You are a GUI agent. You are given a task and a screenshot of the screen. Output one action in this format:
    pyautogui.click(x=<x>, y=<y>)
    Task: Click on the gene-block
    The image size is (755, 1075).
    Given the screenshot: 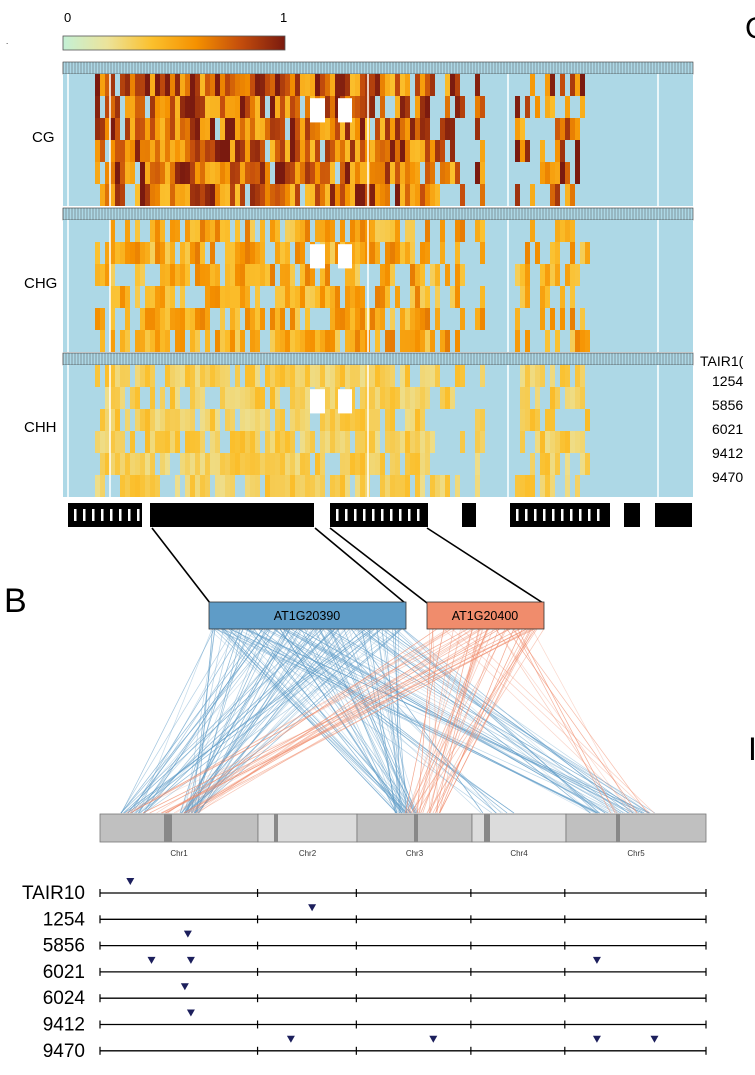 What is the action you would take?
    pyautogui.click(x=673, y=515)
    